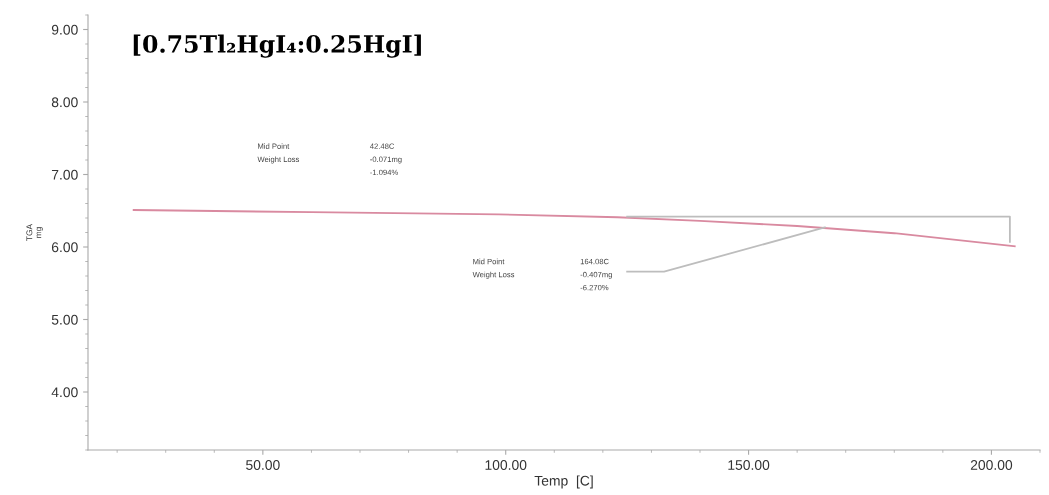  I want to click on y-tick-label: 4.00, so click(64, 392).